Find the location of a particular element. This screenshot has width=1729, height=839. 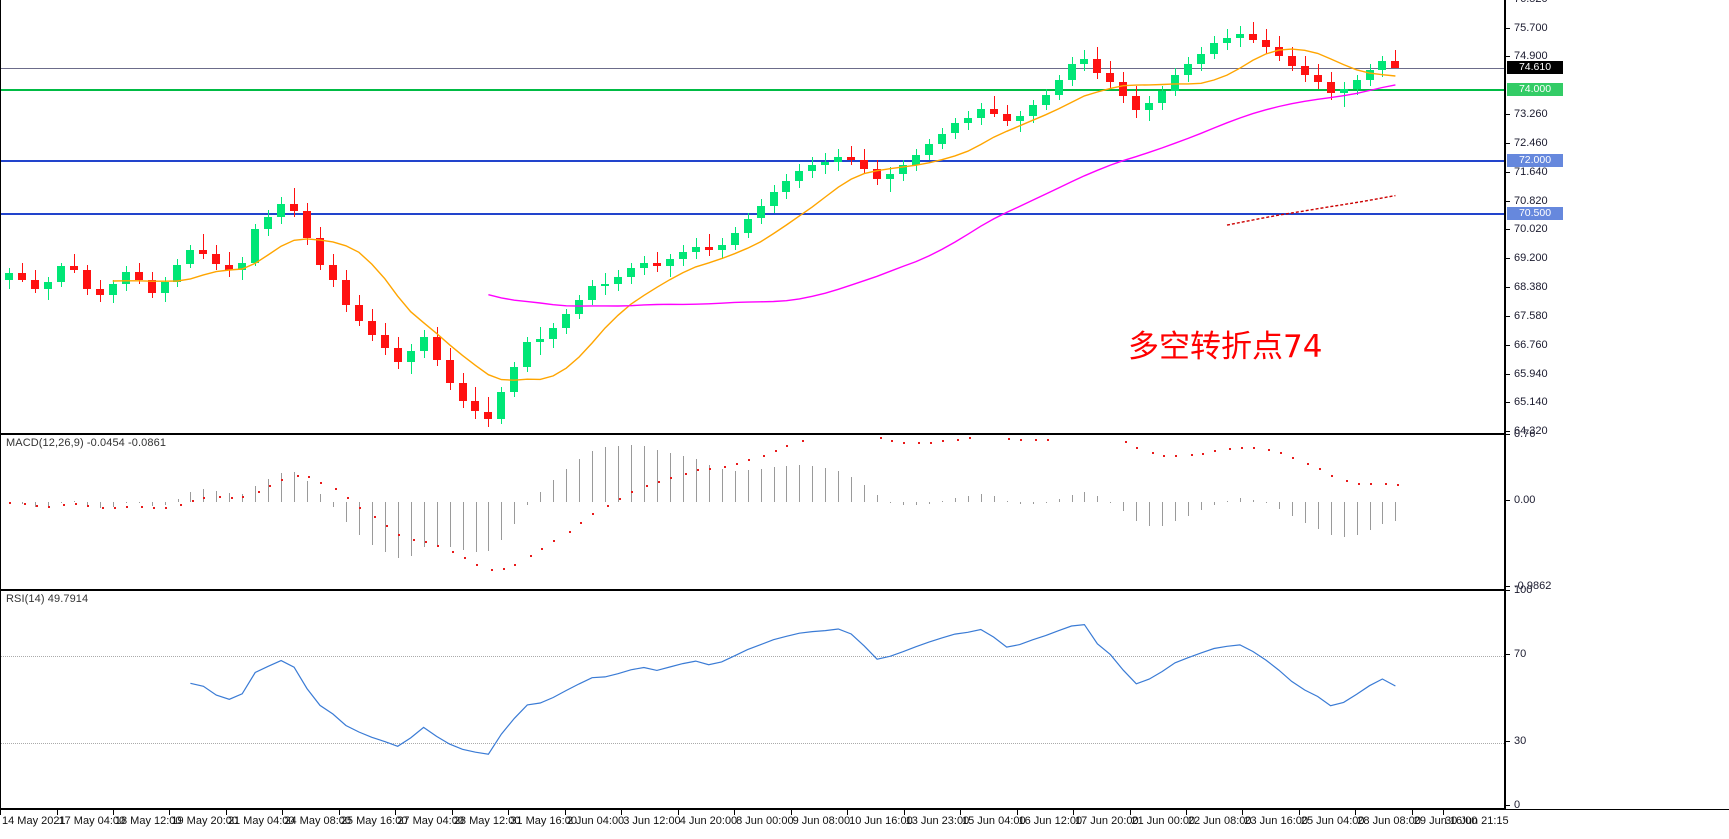

price-badge-level-blue: 72.000 is located at coordinates (1535, 160).